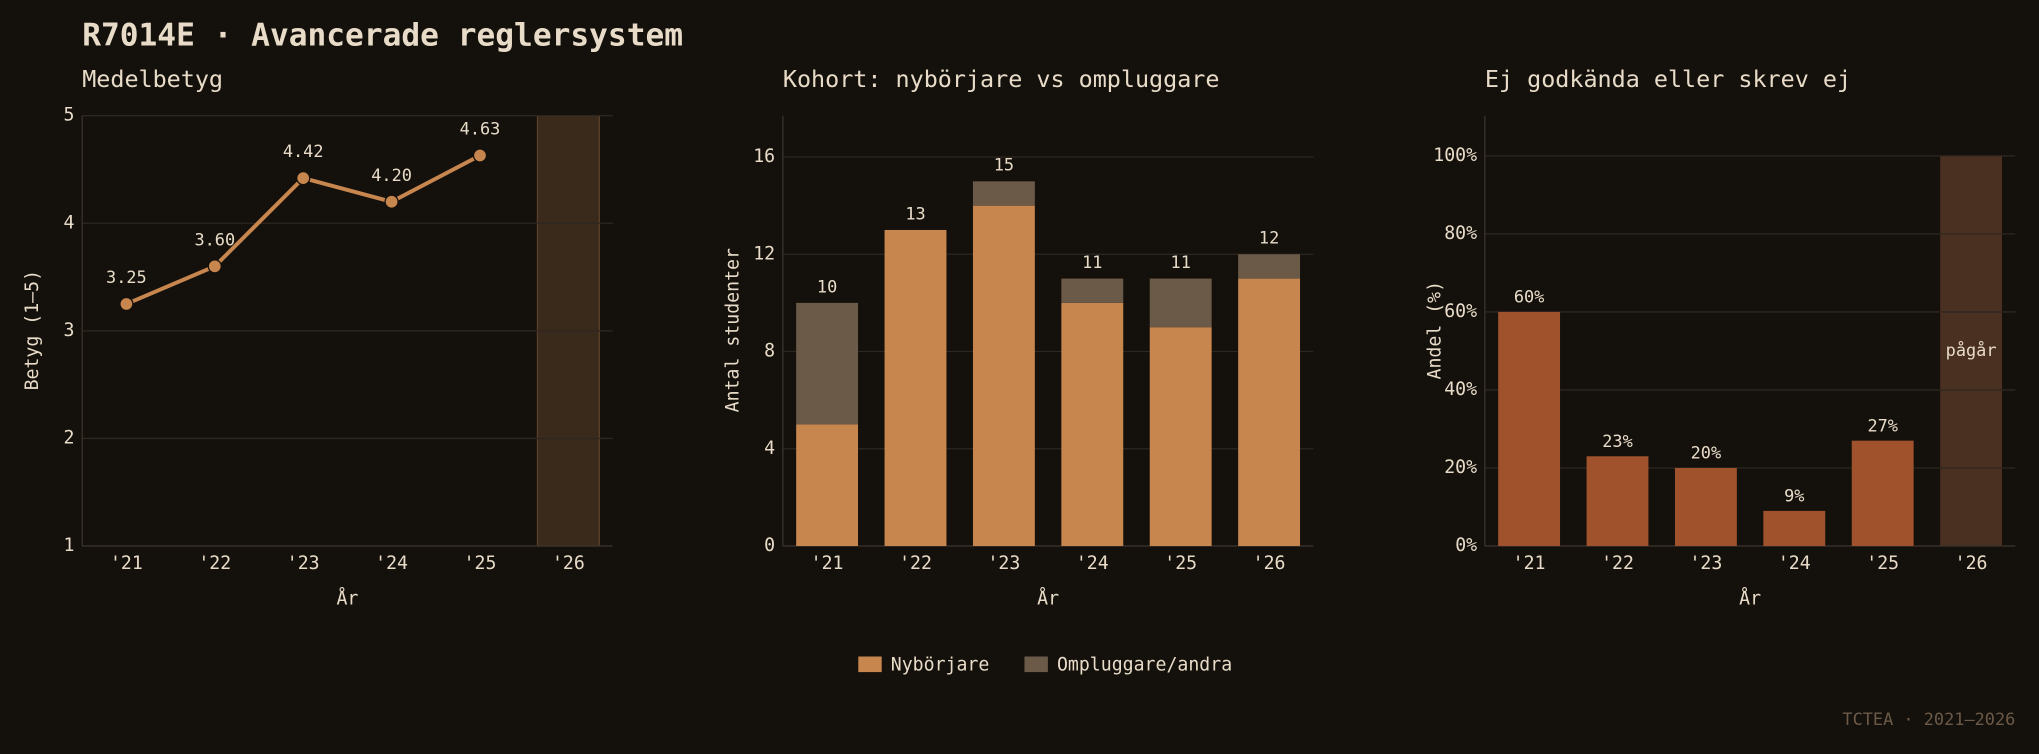  What do you see at coordinates (152, 79) in the screenshot?
I see `chart-title: Medelbetyg` at bounding box center [152, 79].